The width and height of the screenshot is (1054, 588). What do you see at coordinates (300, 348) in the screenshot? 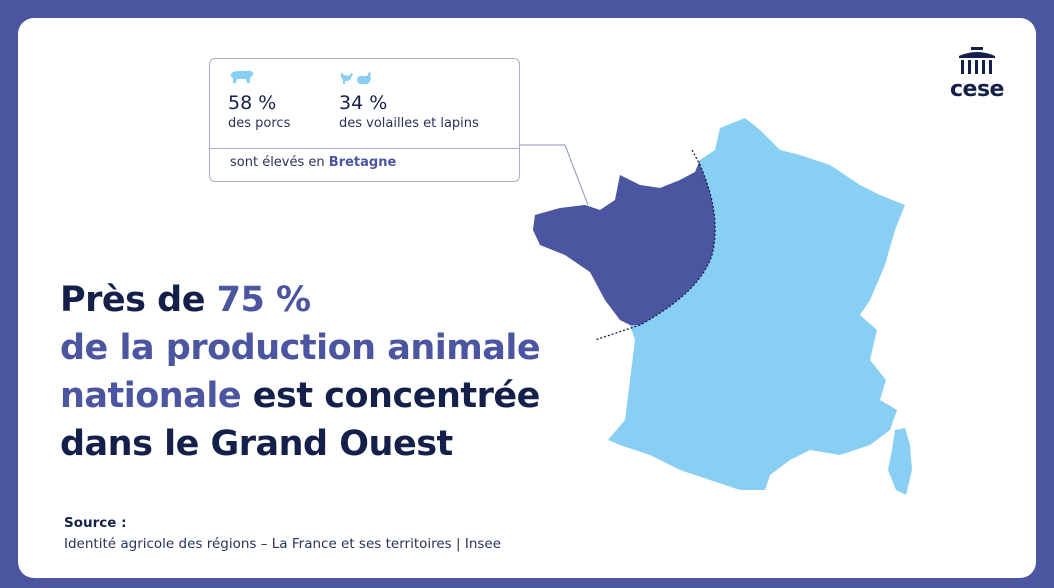
I see `headline-highlight: de la production animale` at bounding box center [300, 348].